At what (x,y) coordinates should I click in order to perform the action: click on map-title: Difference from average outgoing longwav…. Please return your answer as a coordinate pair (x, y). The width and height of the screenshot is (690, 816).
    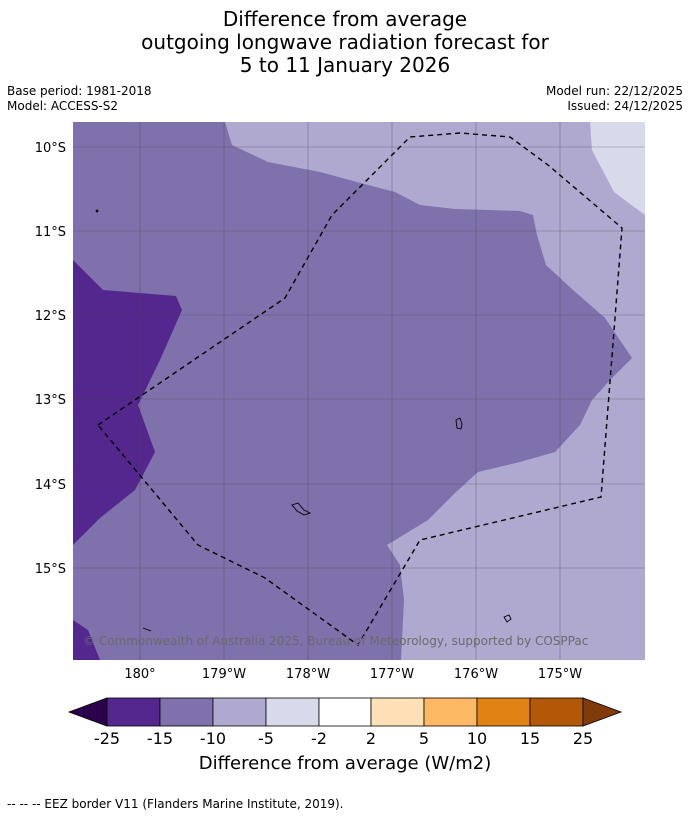
    Looking at the image, I should click on (345, 42).